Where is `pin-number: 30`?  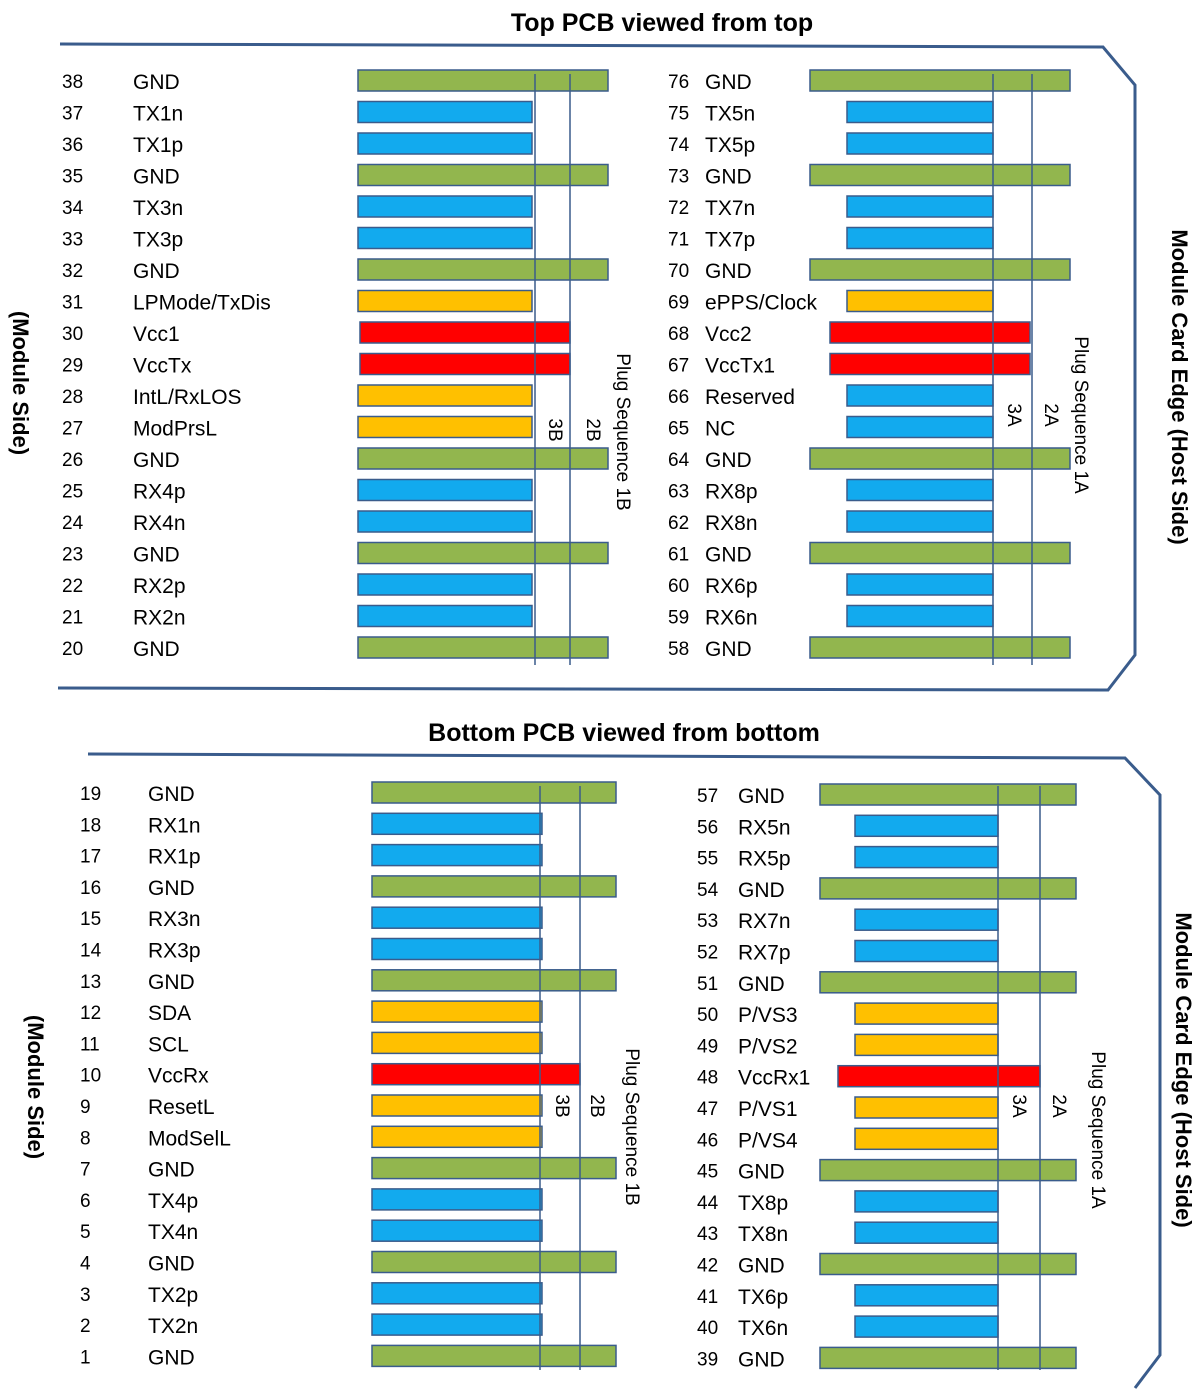
pin-number: 30 is located at coordinates (72, 334).